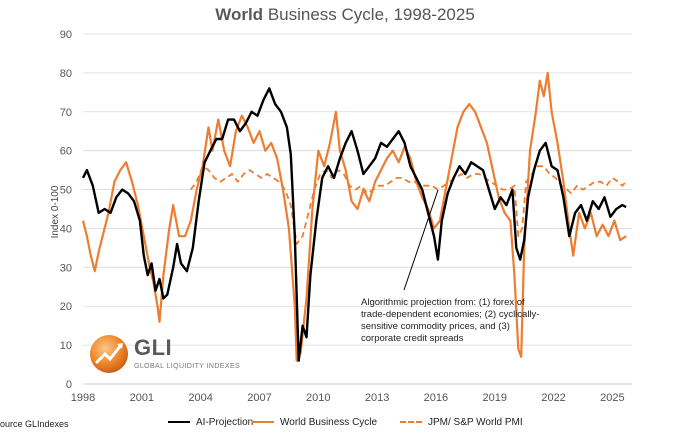 The image size is (690, 435). Describe the element at coordinates (263, 422) in the screenshot. I see `legend-swatch-wbc` at that location.